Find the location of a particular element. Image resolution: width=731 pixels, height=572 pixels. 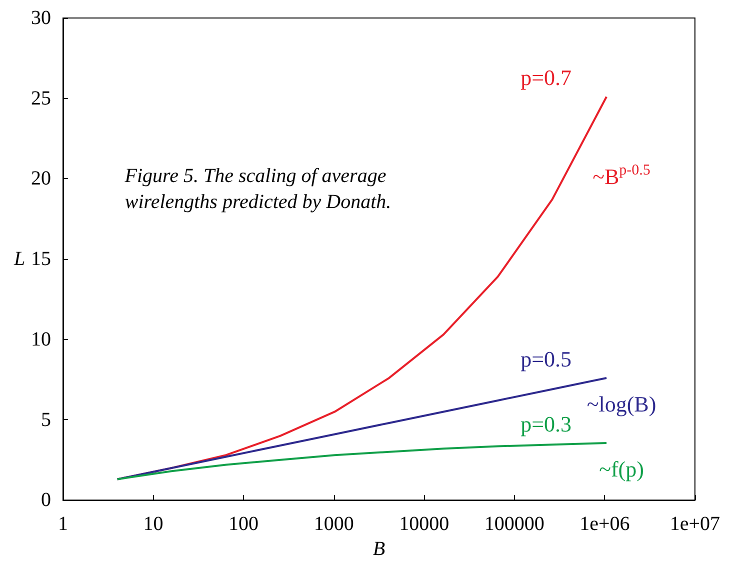

x-tick-label: 1e+06 is located at coordinates (605, 524).